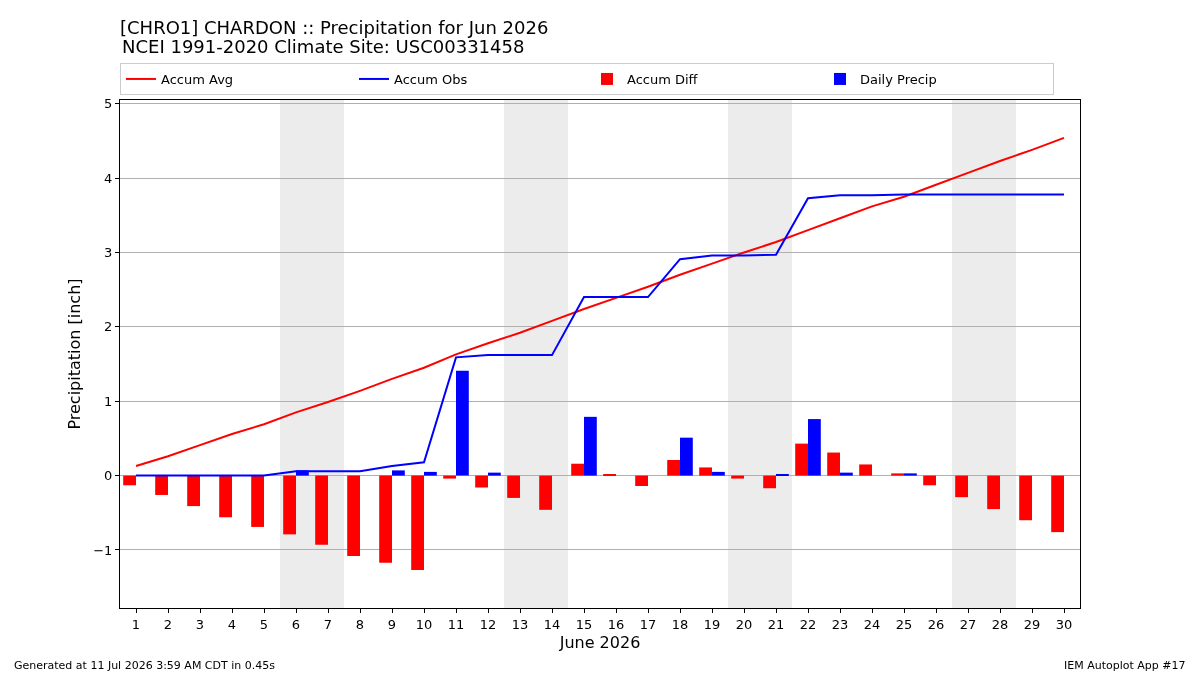 The image size is (1200, 675). What do you see at coordinates (712, 624) in the screenshot?
I see `x-tick-label: 19` at bounding box center [712, 624].